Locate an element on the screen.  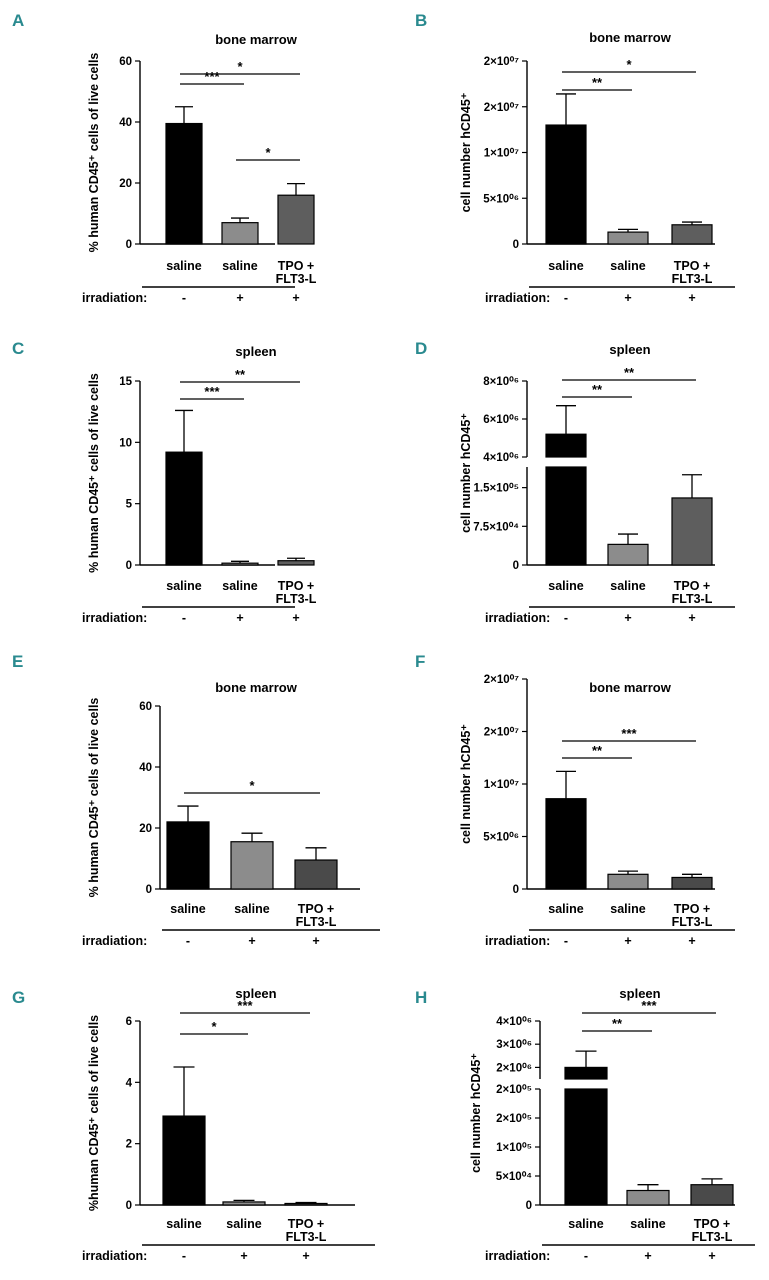
y-tick-label: 2×10⁰⁵ is located at coordinates (514, 1089).